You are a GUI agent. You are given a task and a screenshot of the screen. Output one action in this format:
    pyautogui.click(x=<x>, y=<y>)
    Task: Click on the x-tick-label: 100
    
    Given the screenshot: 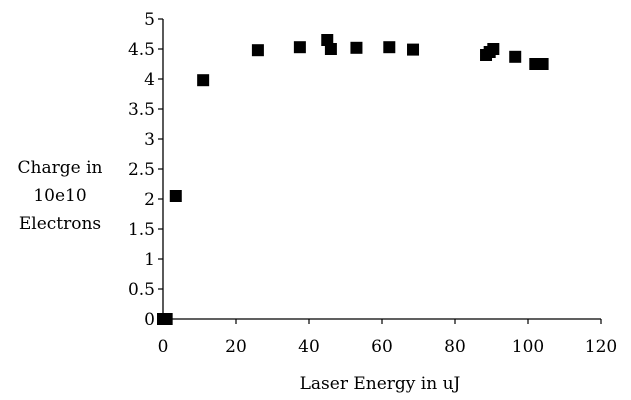 What is the action you would take?
    pyautogui.click(x=528, y=347)
    